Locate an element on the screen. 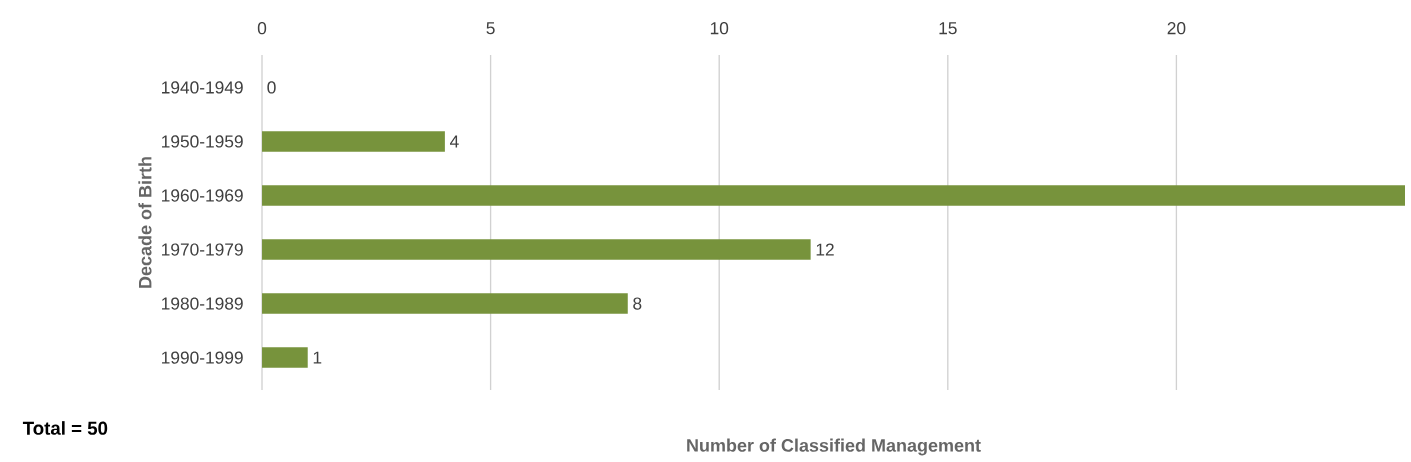 The height and width of the screenshot is (462, 1411). text: Total = 50 is located at coordinates (65, 428).